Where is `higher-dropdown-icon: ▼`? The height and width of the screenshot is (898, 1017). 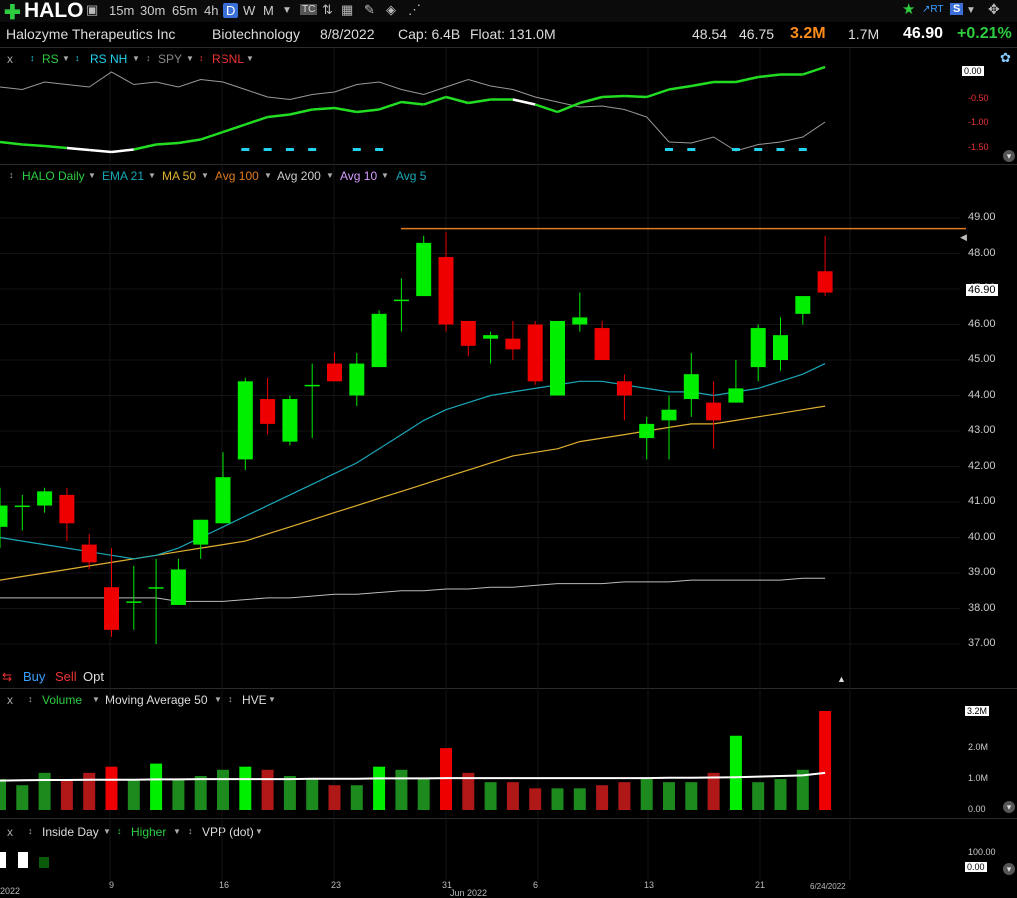
higher-dropdown-icon: ▼ is located at coordinates (177, 831).